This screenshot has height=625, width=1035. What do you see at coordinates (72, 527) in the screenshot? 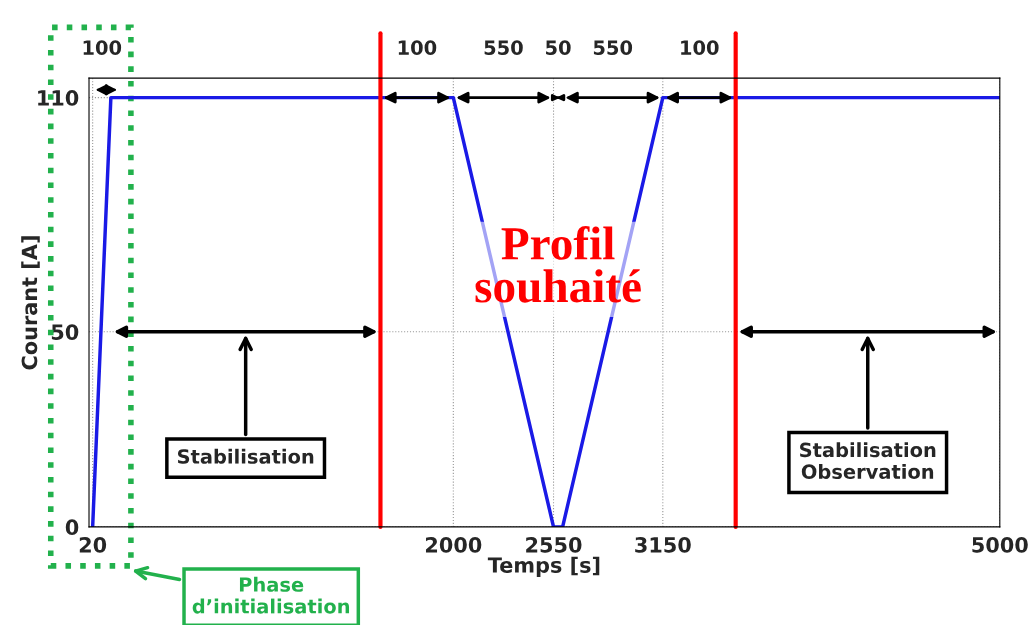
I see `y-tick-label: 0` at bounding box center [72, 527].